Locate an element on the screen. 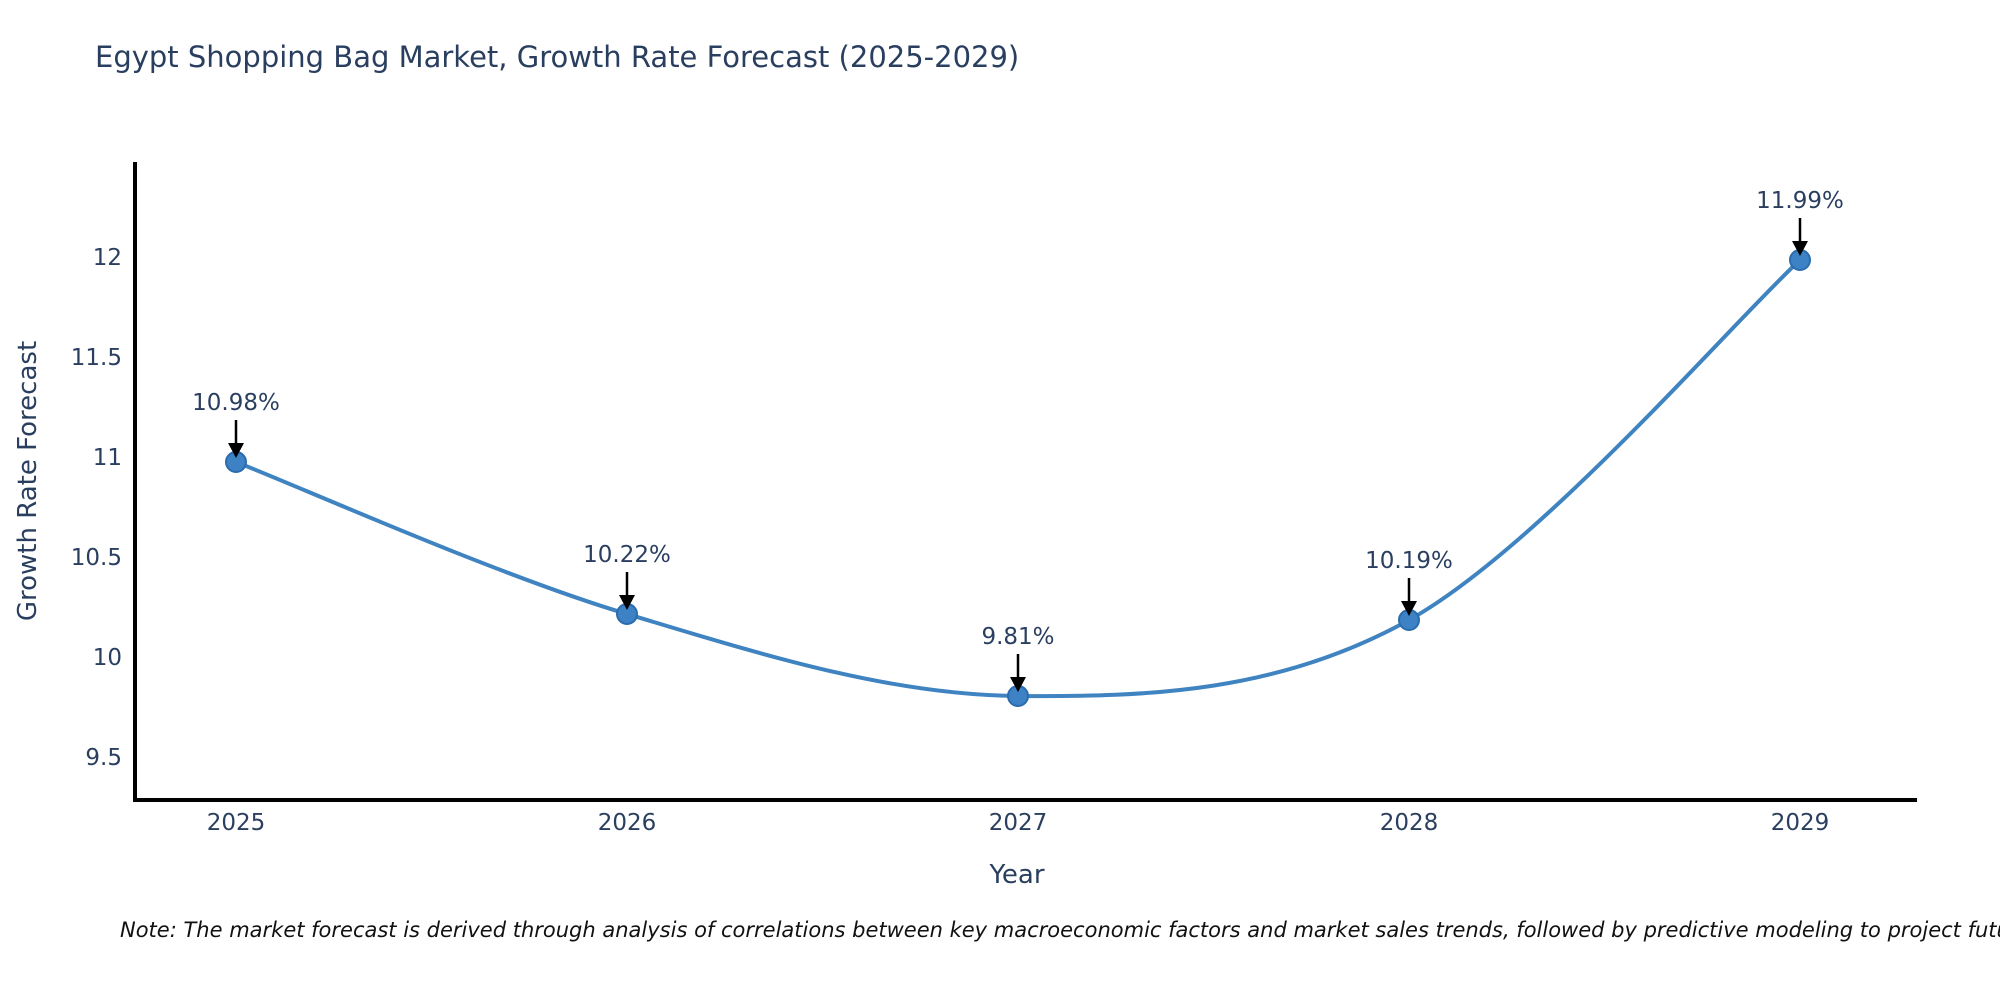 The image size is (2000, 1000). x-axis-title: Year is located at coordinates (1017, 875).